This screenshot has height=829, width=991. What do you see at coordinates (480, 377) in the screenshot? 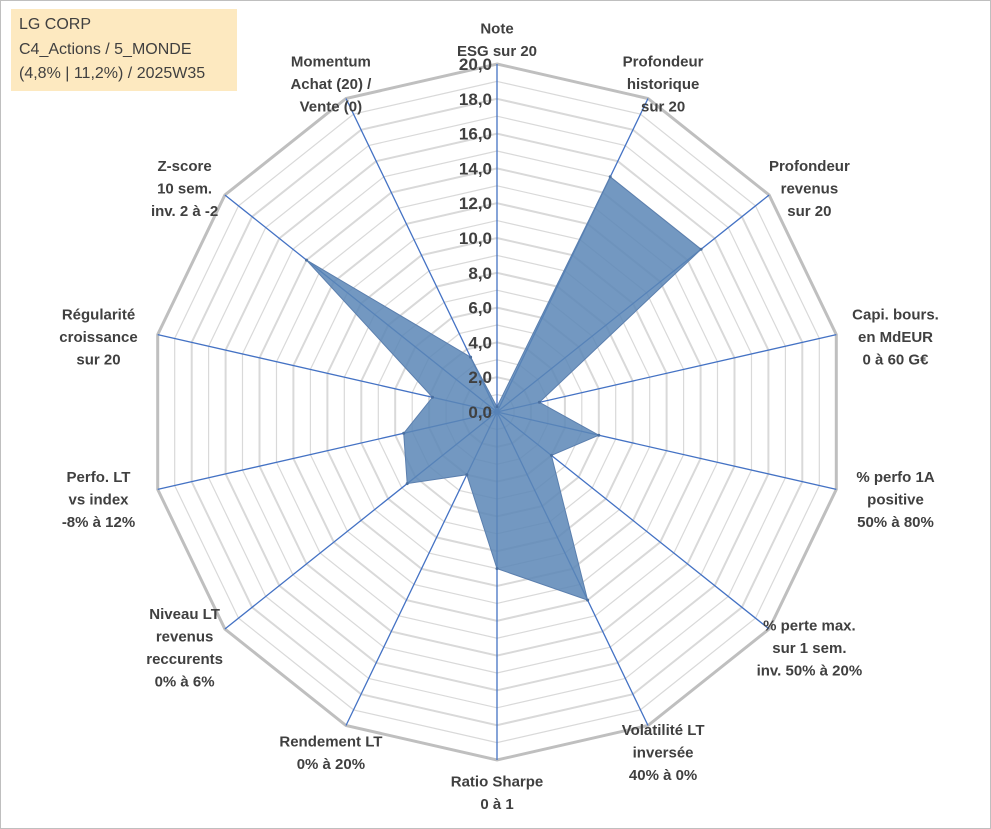
I see `tick-label: 2,0` at bounding box center [480, 377].